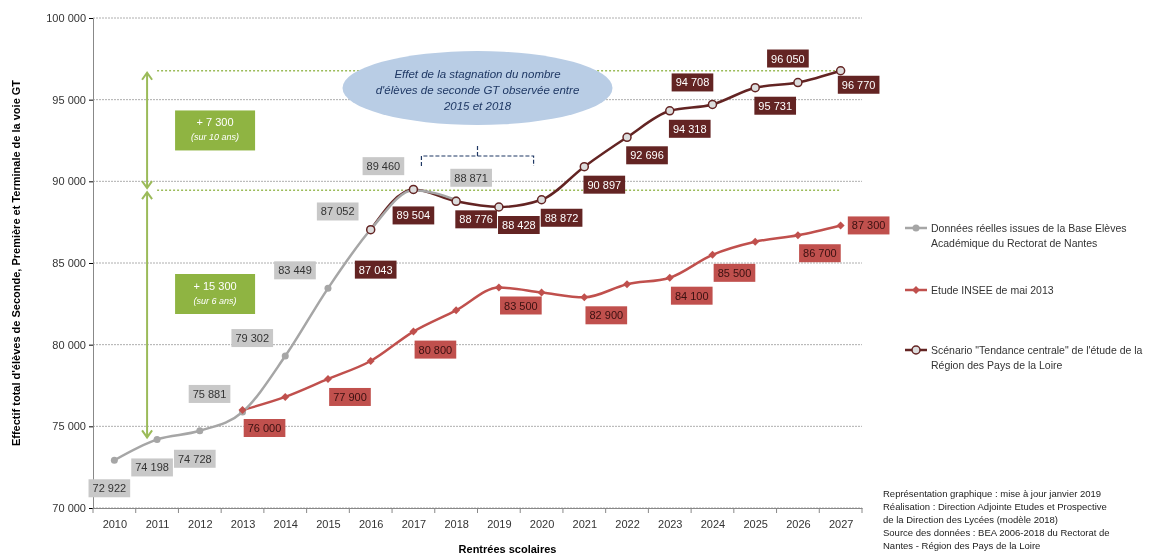 This screenshot has height=557, width=1171. I want to click on x-axis-title: Rentrées scolaires, so click(507, 549).